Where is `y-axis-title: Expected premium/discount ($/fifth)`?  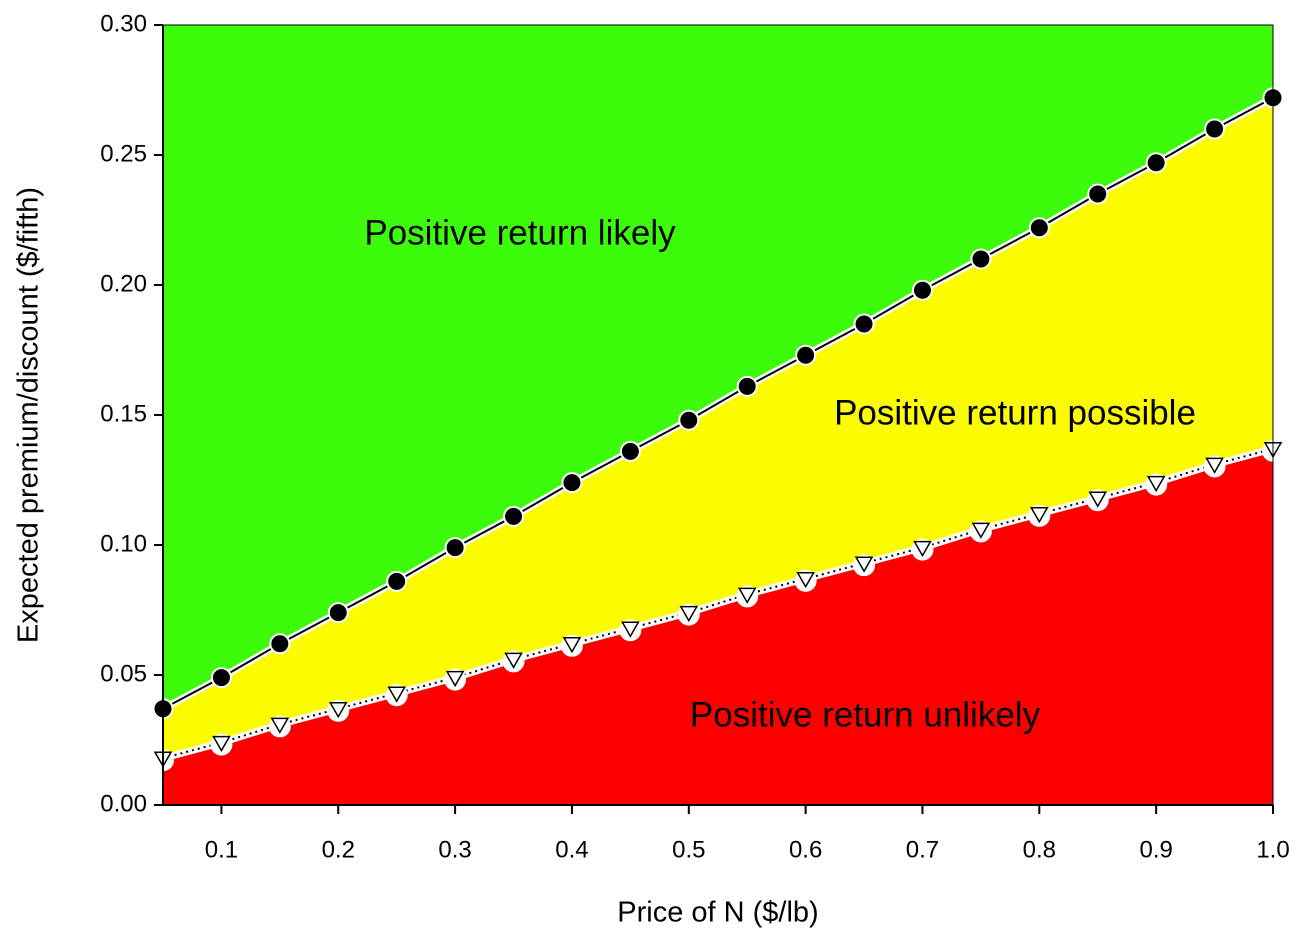
y-axis-title: Expected premium/discount ($/fifth) is located at coordinates (29, 415).